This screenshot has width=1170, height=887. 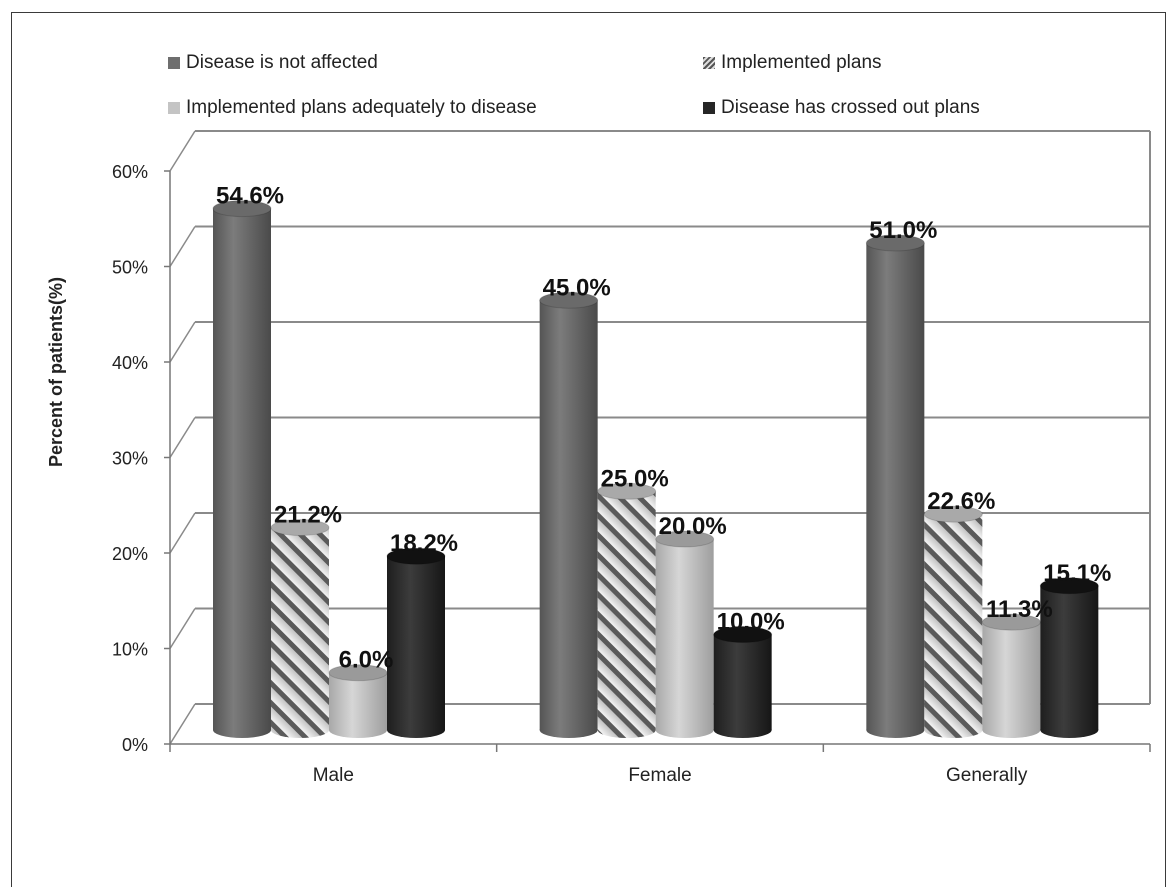 I want to click on data-label: 45.0%, so click(x=577, y=287).